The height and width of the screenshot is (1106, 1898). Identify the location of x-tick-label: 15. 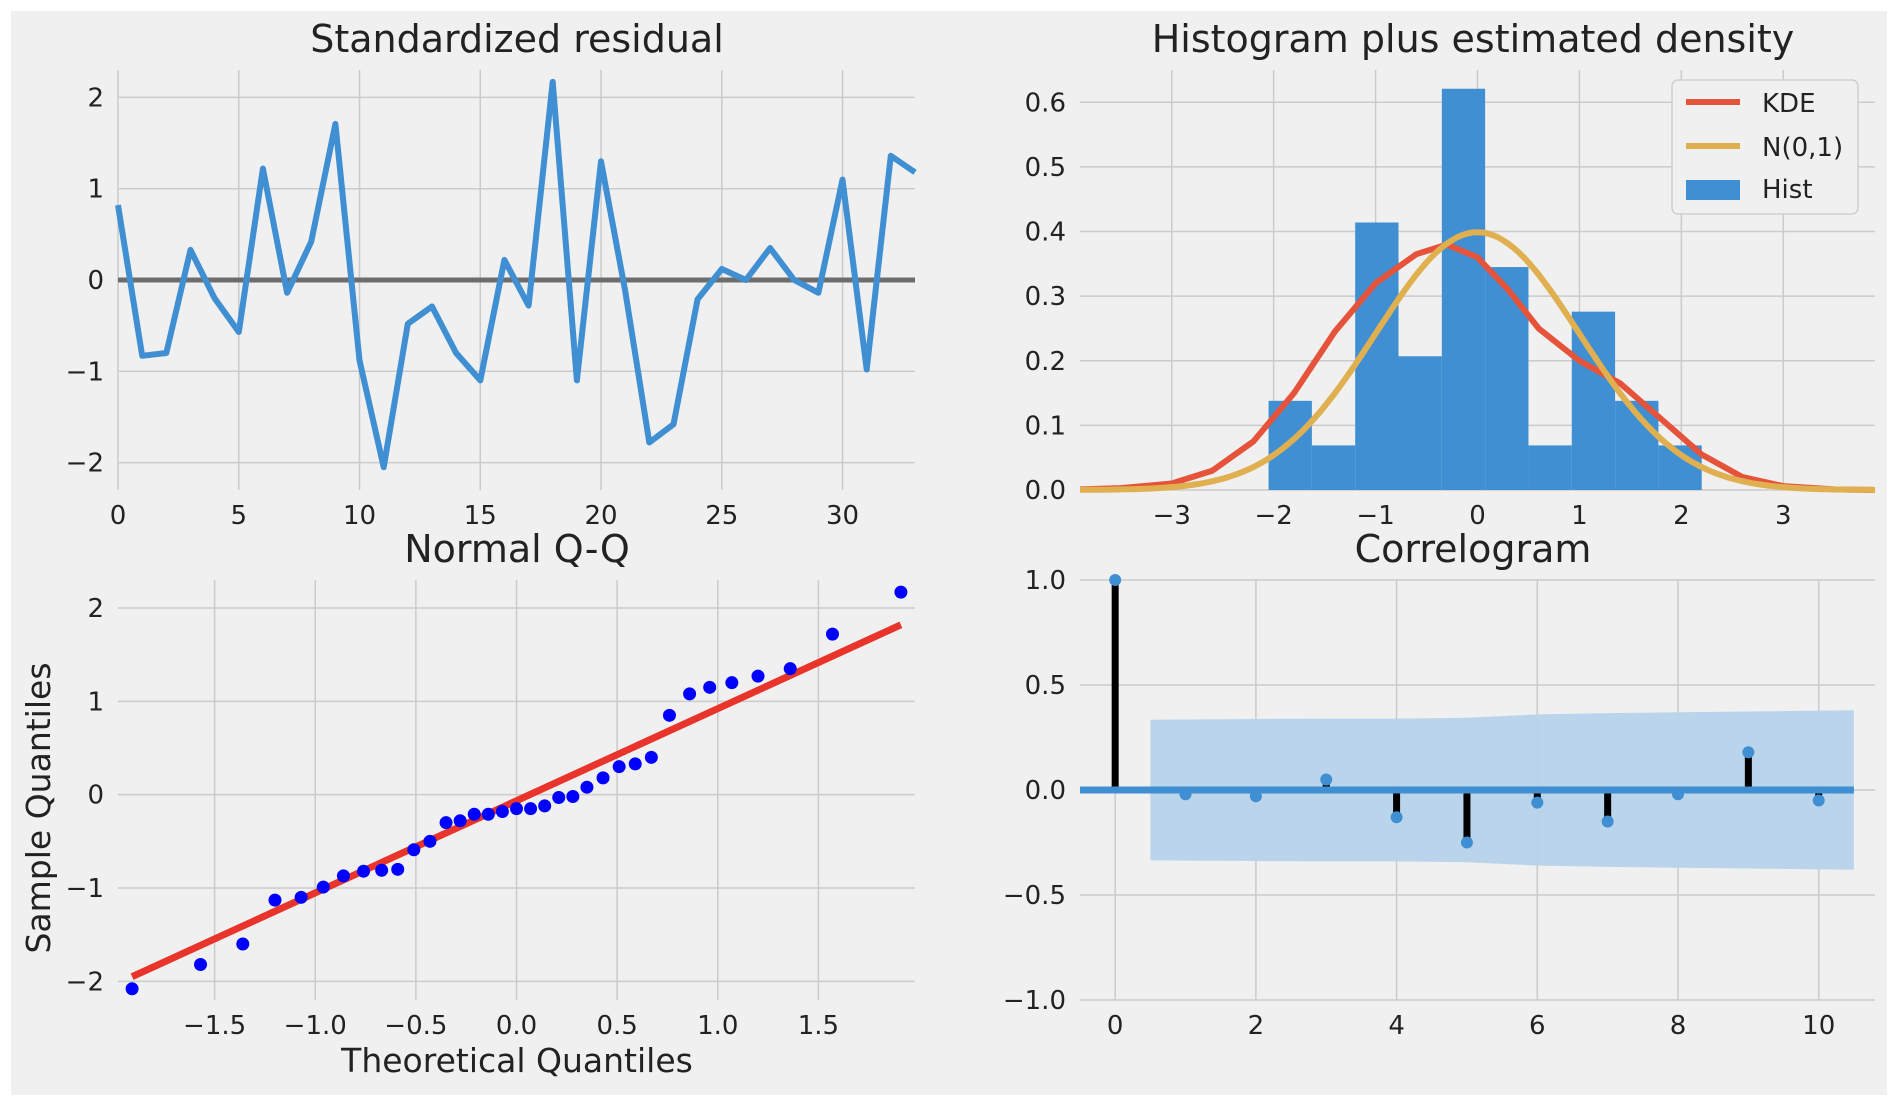
(480, 516).